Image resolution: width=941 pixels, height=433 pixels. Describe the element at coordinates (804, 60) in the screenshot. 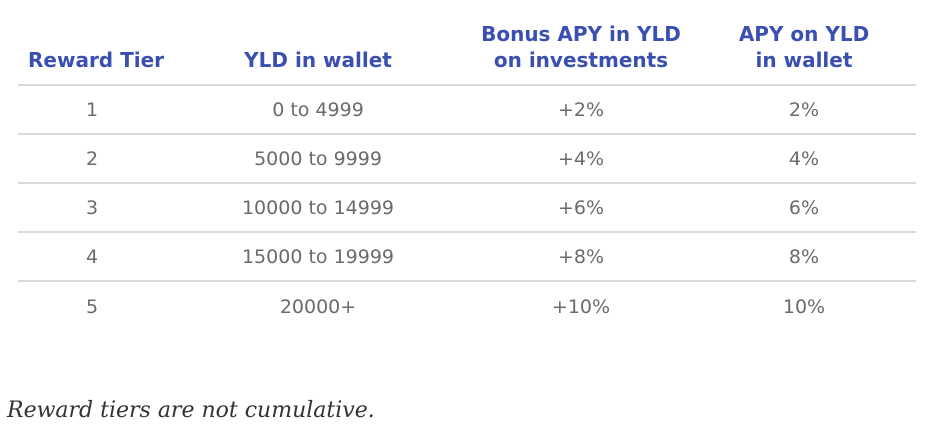

I see `header-apy-on-yld-line-2: in wallet` at that location.